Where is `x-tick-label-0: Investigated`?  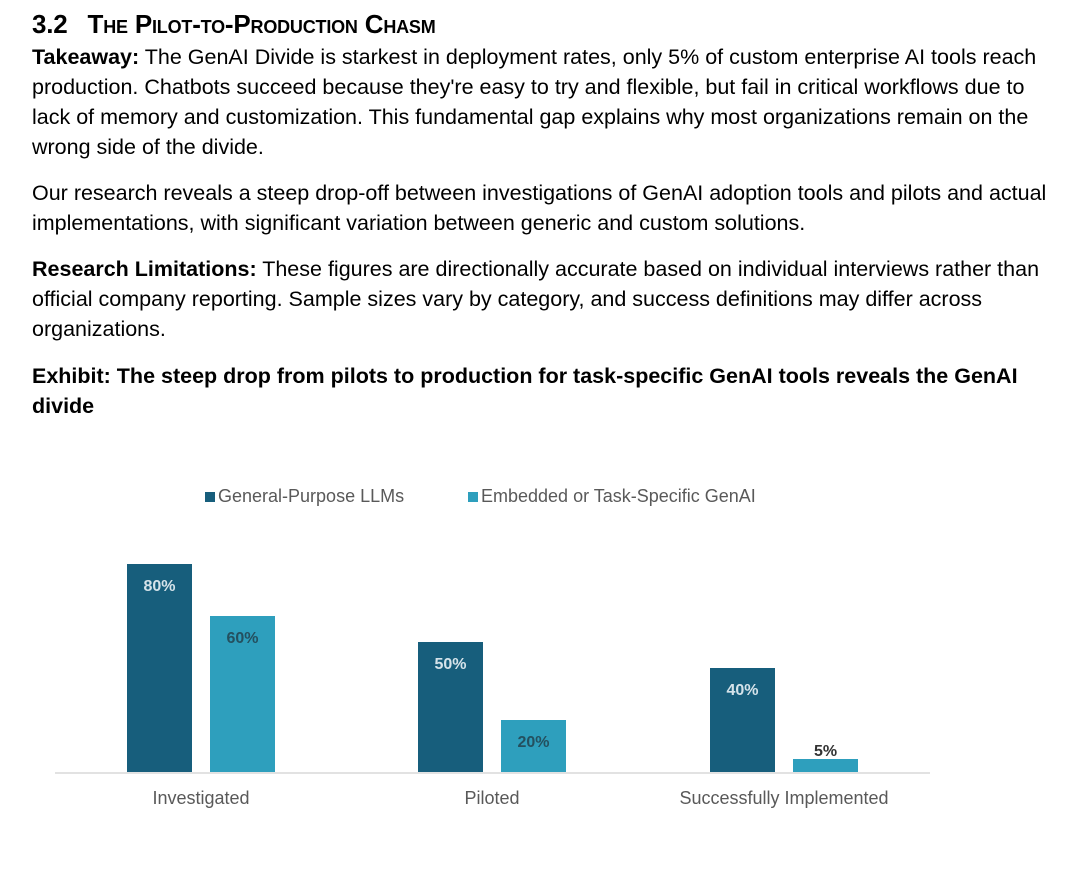
x-tick-label-0: Investigated is located at coordinates (200, 798).